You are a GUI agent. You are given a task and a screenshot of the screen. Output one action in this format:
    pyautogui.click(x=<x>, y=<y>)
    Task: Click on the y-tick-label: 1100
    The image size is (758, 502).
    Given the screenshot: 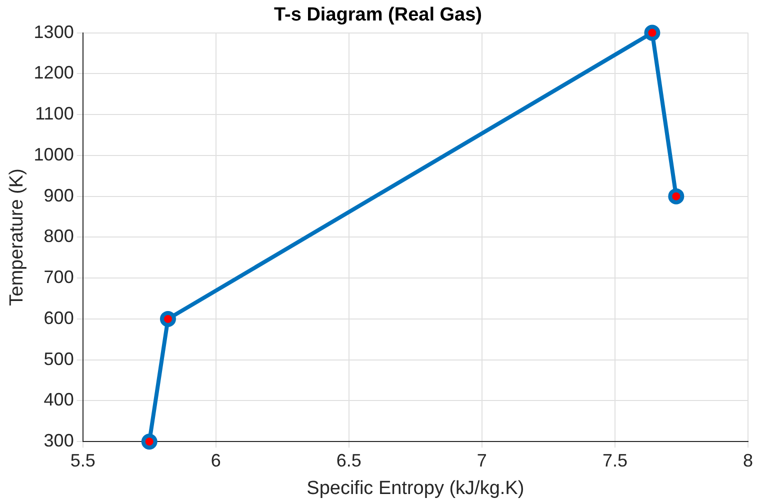 What is the action you would take?
    pyautogui.click(x=54, y=114)
    